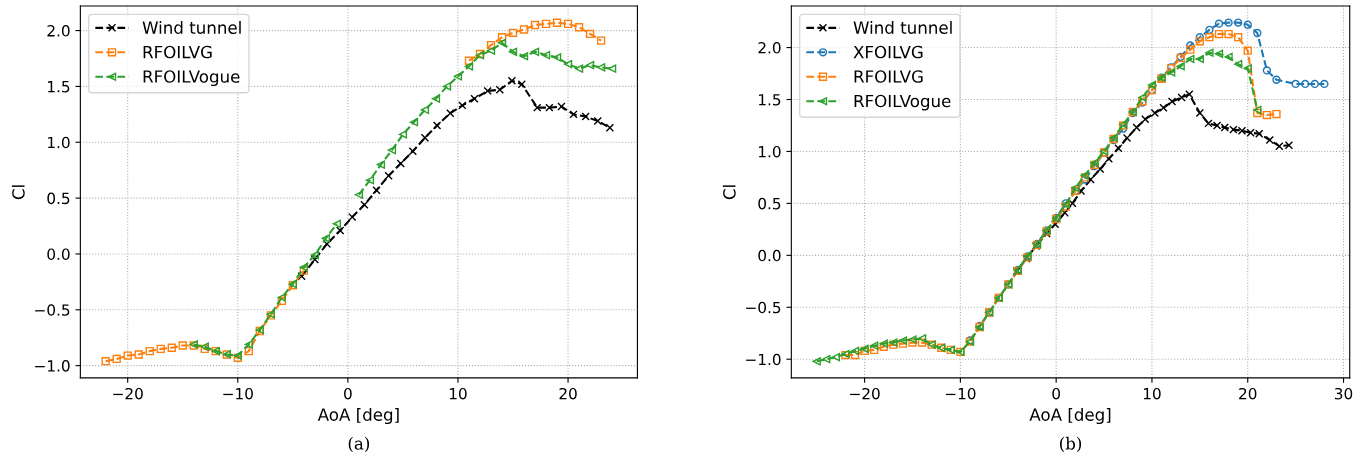 Image resolution: width=1362 pixels, height=462 pixels. What do you see at coordinates (1071, 444) in the screenshot?
I see `text: (b)` at bounding box center [1071, 444].